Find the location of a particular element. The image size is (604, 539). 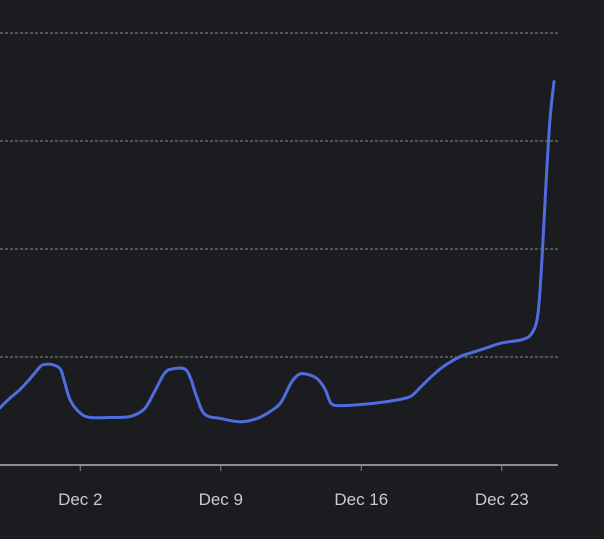

x-tick-labels: Dec 2 Dec 9 Dec 16 Dec 23 is located at coordinates (293, 499).